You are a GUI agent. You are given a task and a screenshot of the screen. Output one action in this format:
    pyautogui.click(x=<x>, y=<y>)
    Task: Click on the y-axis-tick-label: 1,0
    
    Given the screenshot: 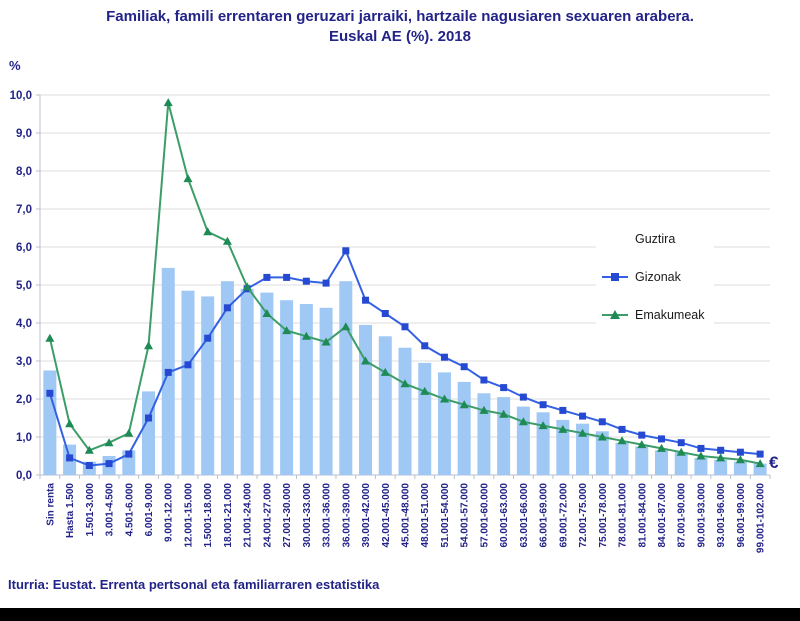 What is the action you would take?
    pyautogui.click(x=24, y=438)
    